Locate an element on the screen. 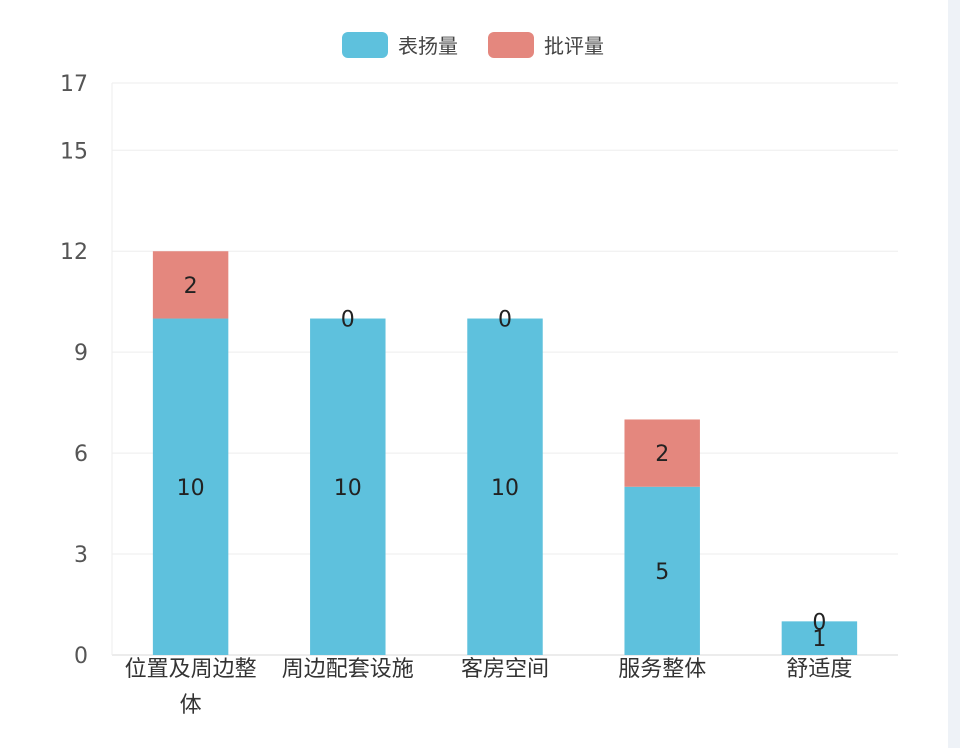 This screenshot has height=748, width=960. x-tick-label: 服务整体 is located at coordinates (662, 669).